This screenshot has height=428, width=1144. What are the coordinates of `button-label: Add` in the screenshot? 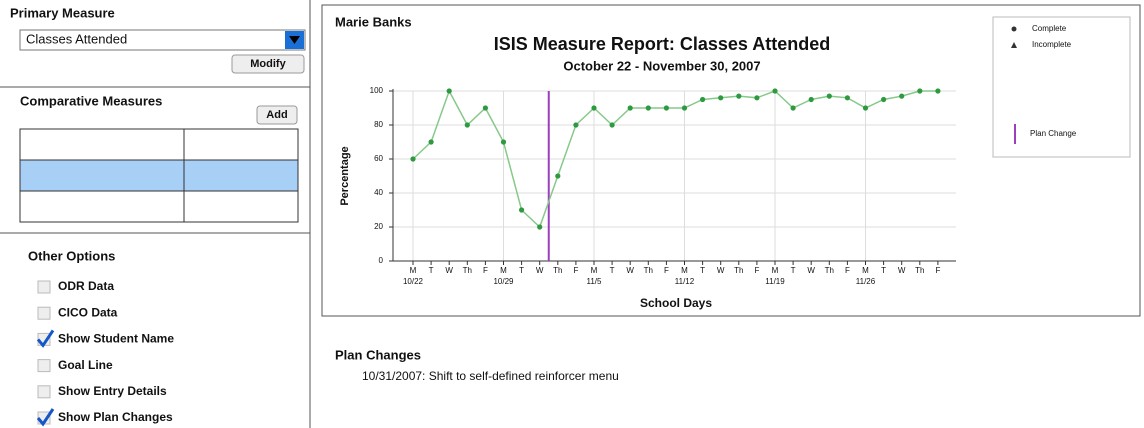 It's located at (276, 115).